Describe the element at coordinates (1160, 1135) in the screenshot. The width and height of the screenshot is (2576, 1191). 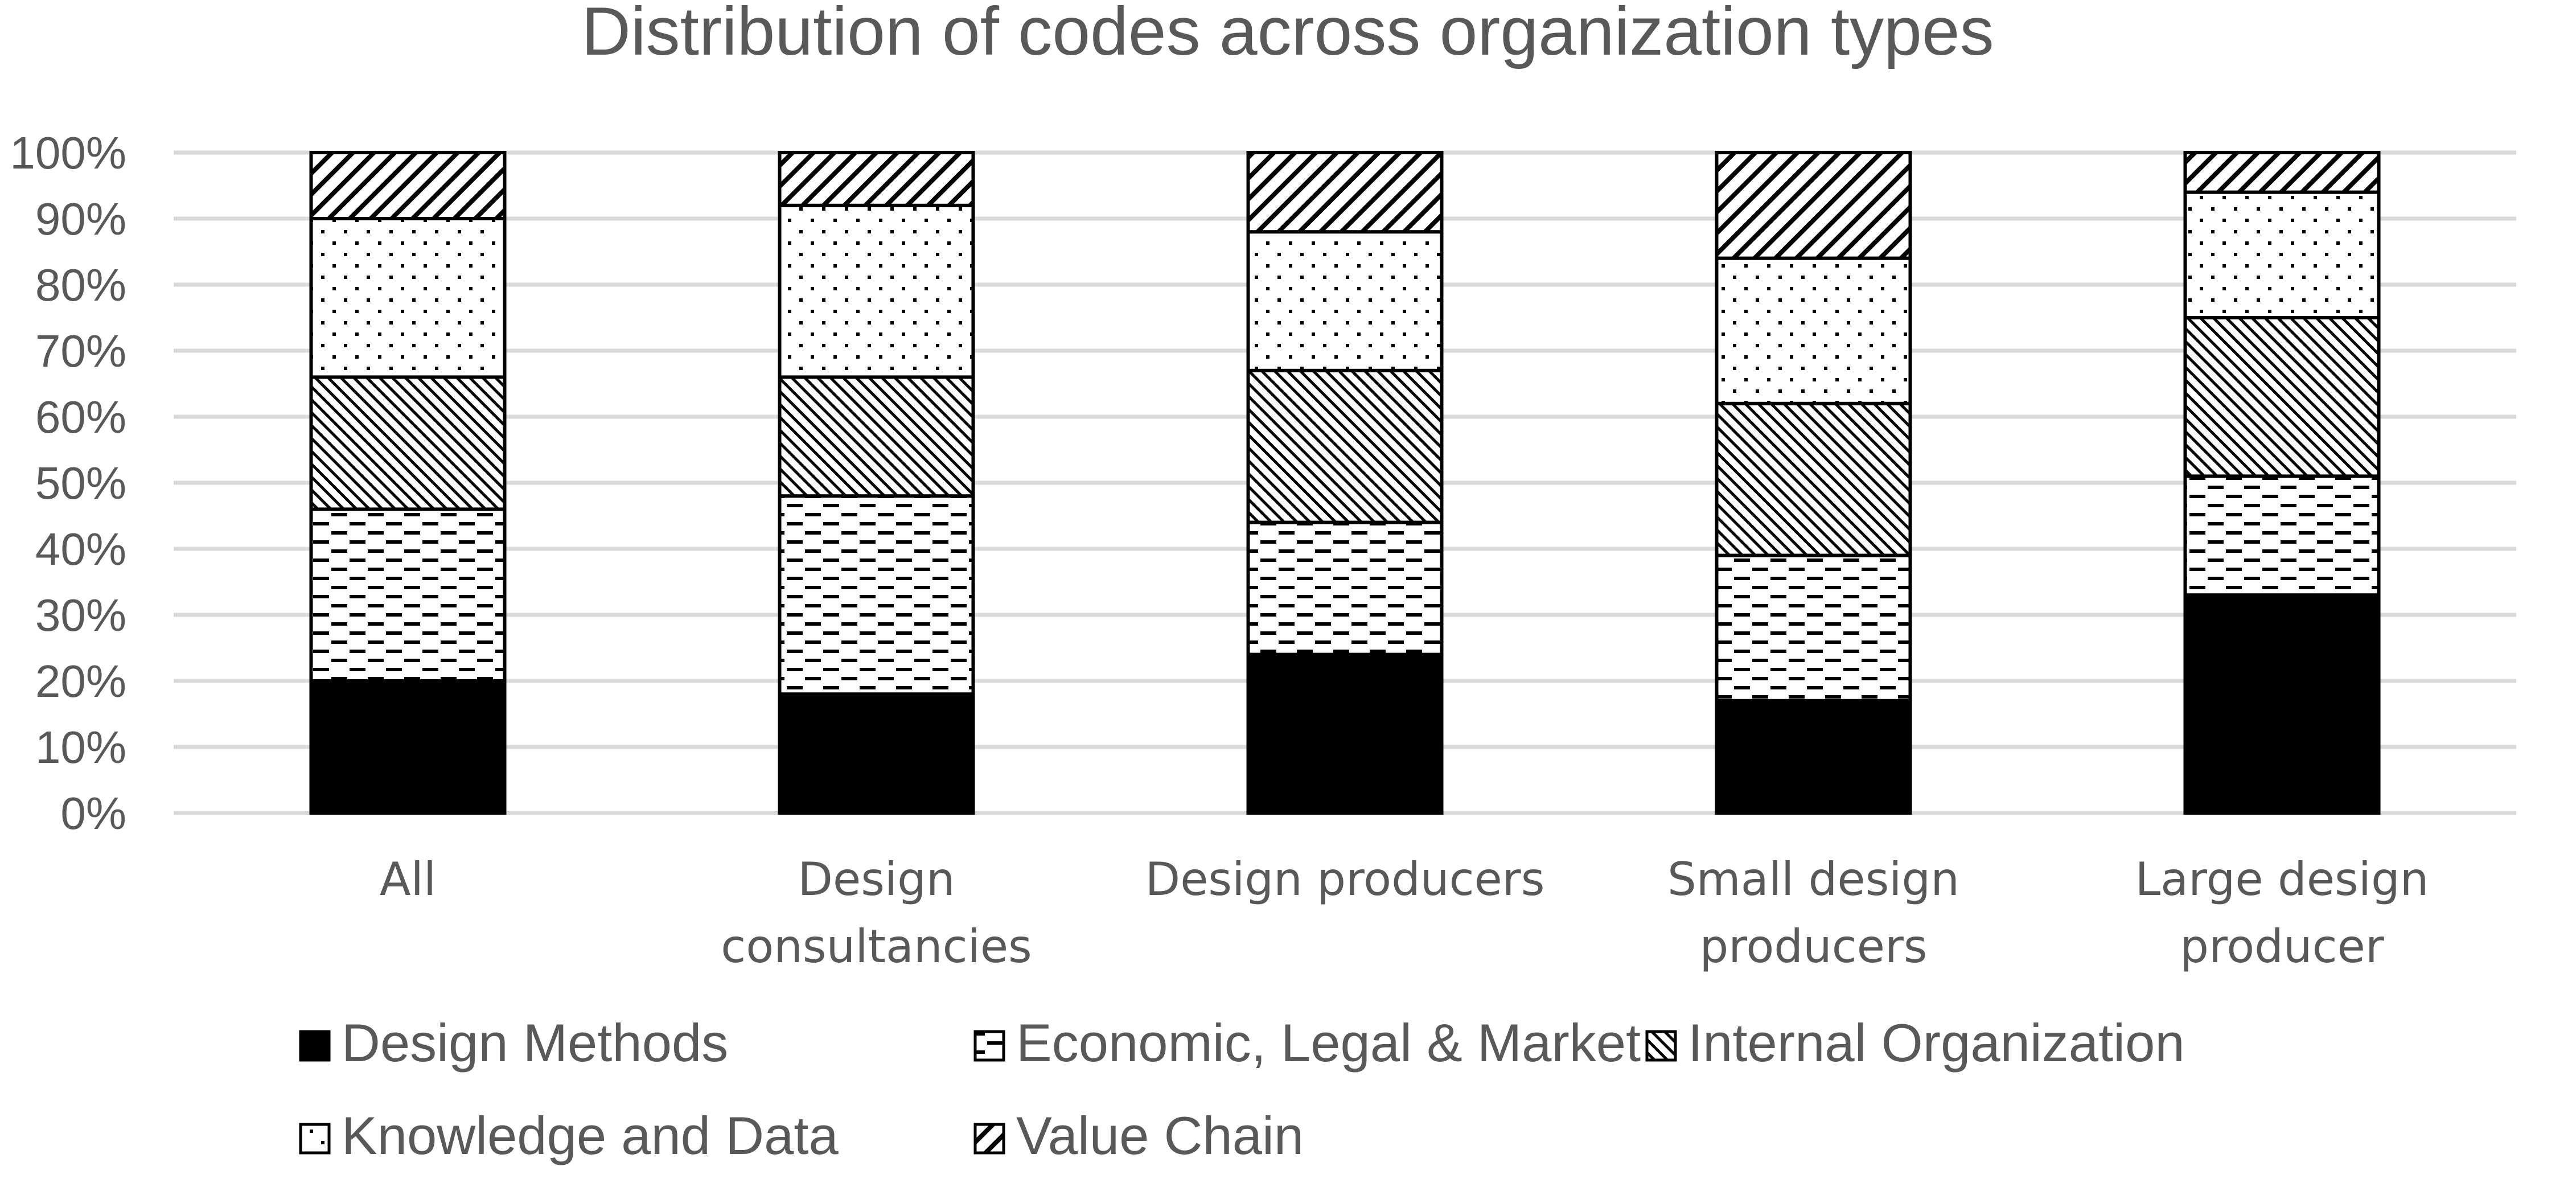
I see `legend-label: Value Chain` at that location.